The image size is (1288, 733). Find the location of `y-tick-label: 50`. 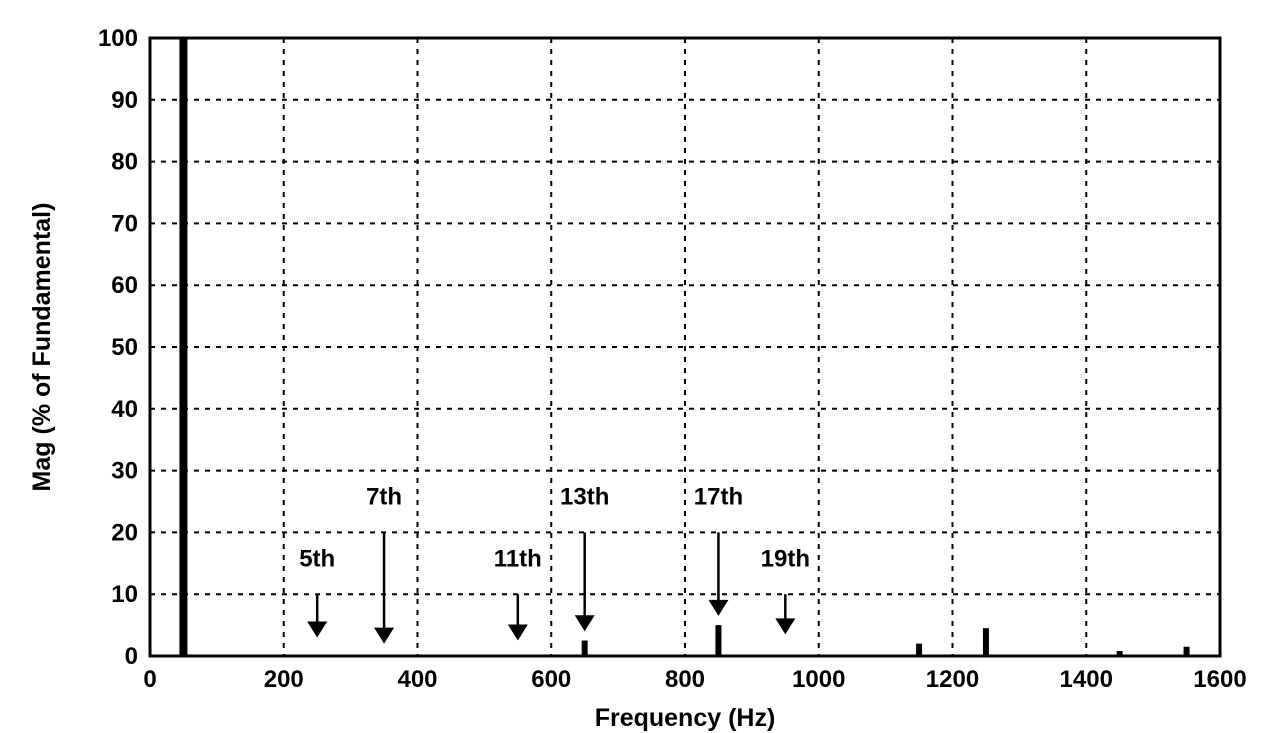

y-tick-label: 50 is located at coordinates (124, 347).